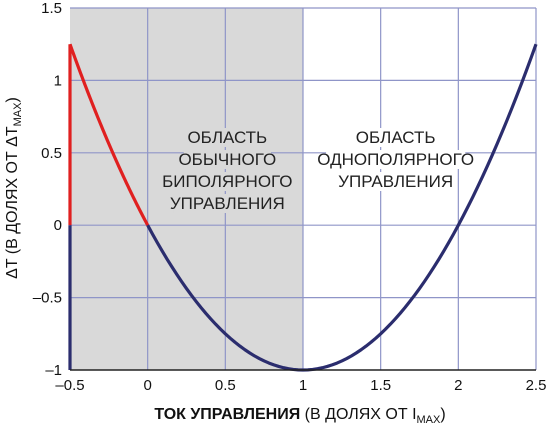 This screenshot has height=432, width=549. I want to click on region-label-line: ОБЫЧНОГО, so click(227, 159).